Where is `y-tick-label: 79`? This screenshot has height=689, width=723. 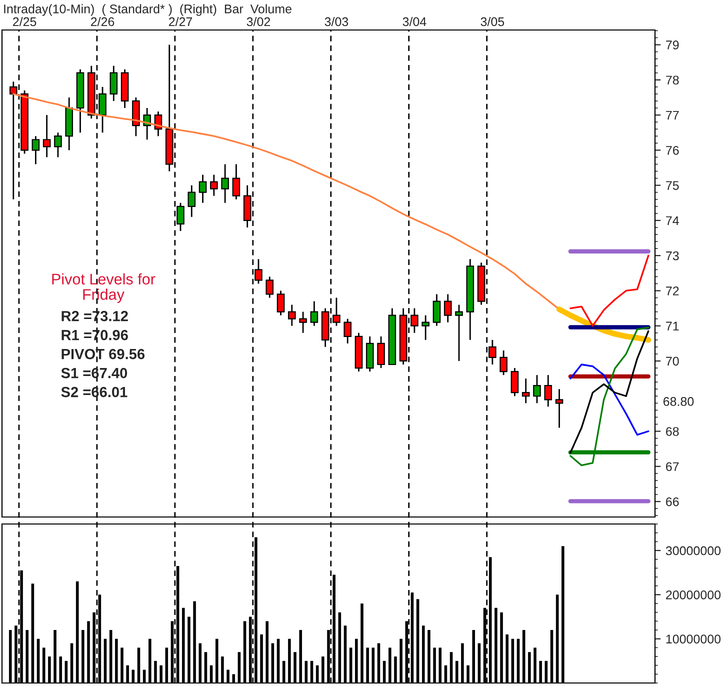 y-tick-label: 79 is located at coordinates (672, 45).